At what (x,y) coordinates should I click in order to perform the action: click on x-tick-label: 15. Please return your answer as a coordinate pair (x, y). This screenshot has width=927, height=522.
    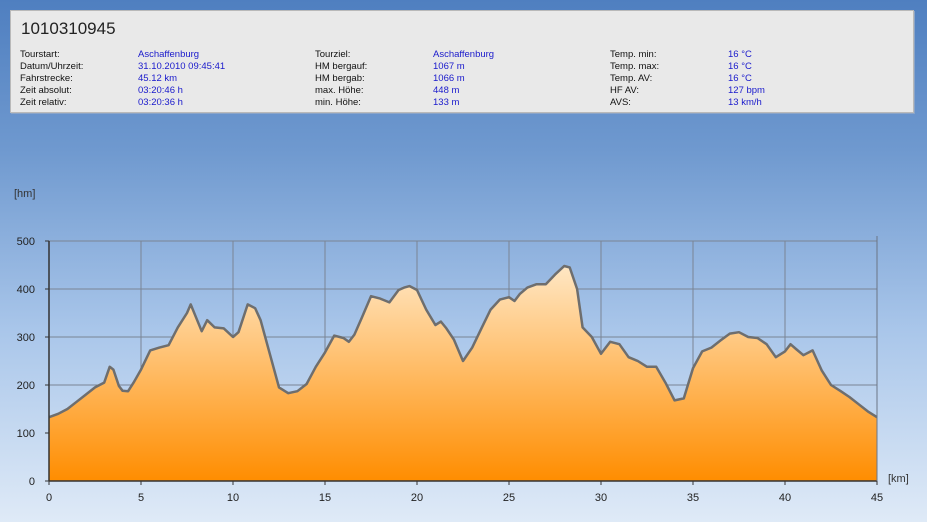
    Looking at the image, I should click on (325, 498).